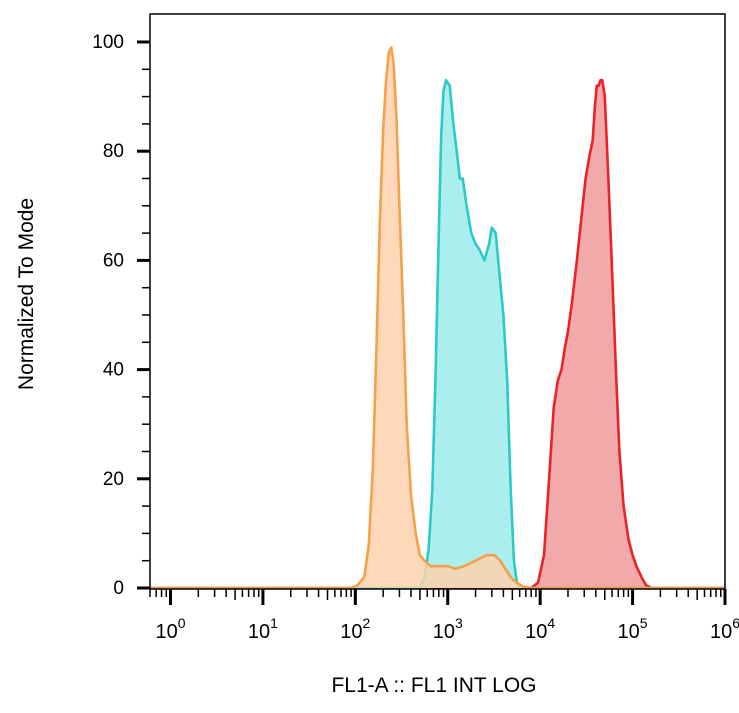 The height and width of the screenshot is (713, 739). Describe the element at coordinates (113, 370) in the screenshot. I see `y-tick-label: 40` at that location.